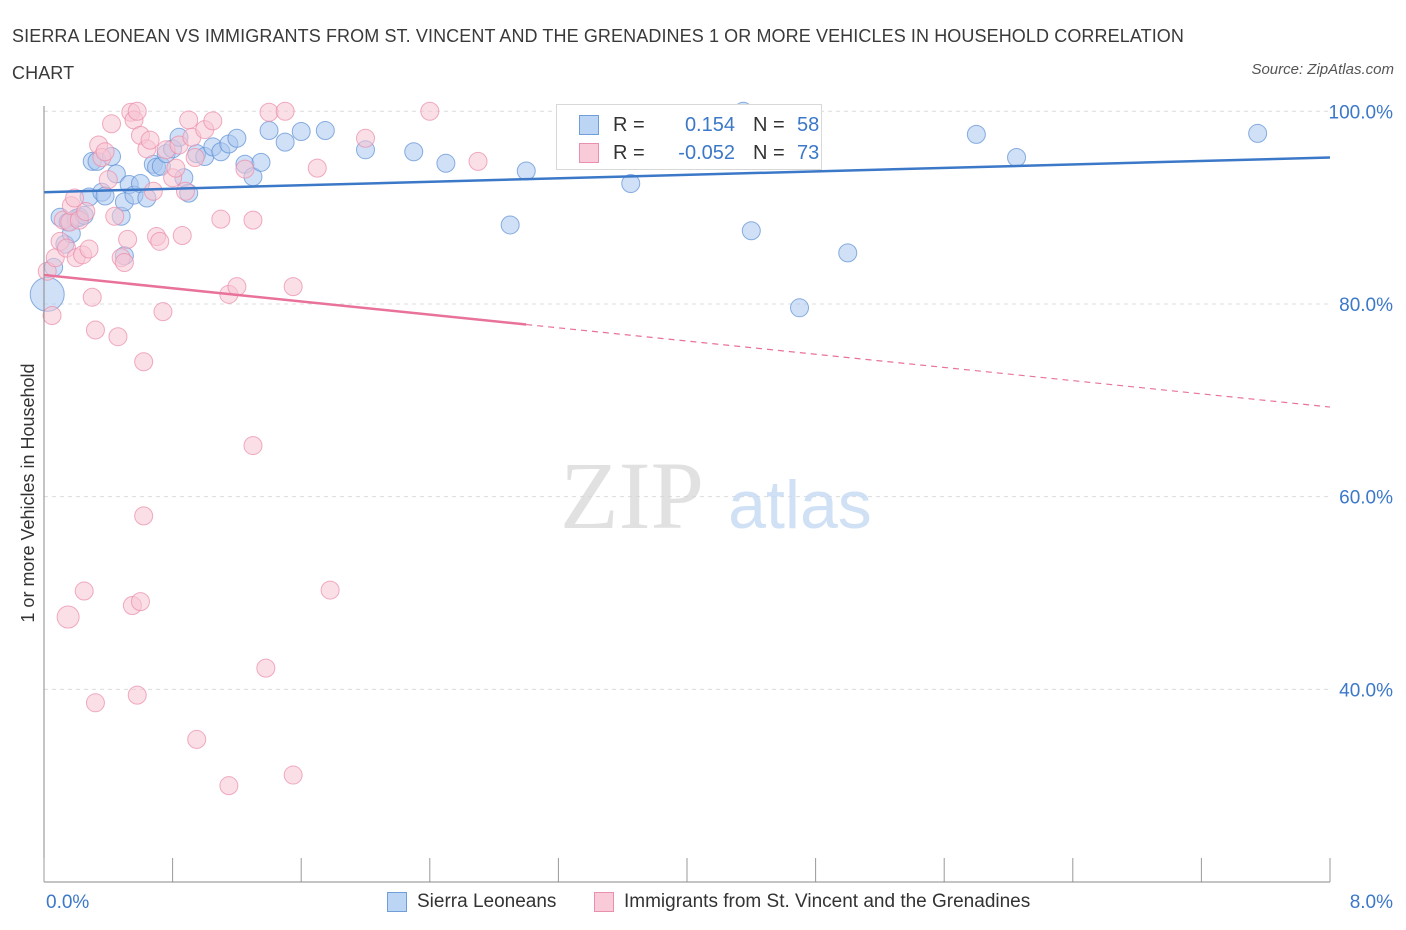 Image resolution: width=1406 pixels, height=930 pixels. Describe the element at coordinates (1371, 902) in the screenshot. I see `x-tick-label: 8.0%` at that location.